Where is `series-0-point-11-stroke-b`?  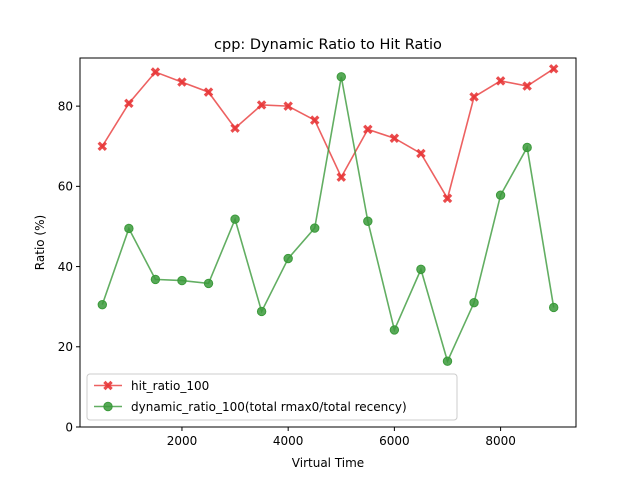 series-0-point-11-stroke-b is located at coordinates (394, 138).